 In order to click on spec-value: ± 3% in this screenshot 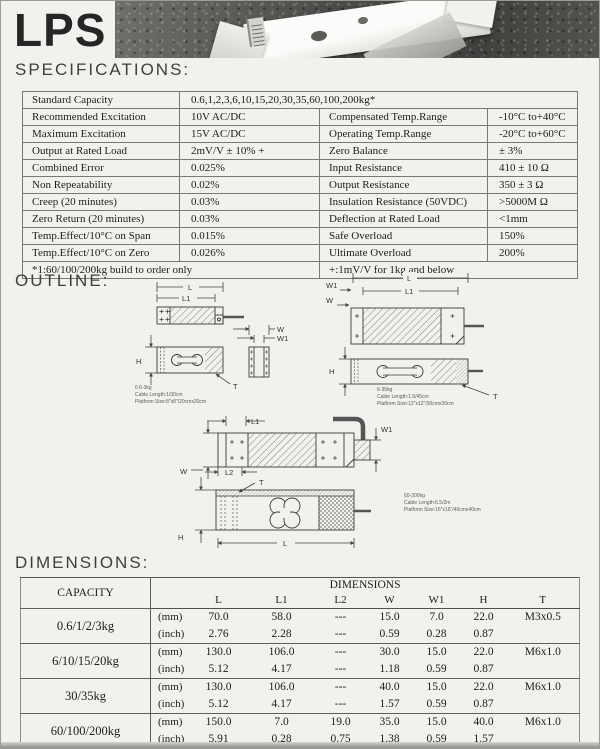, I will do `click(532, 151)`.